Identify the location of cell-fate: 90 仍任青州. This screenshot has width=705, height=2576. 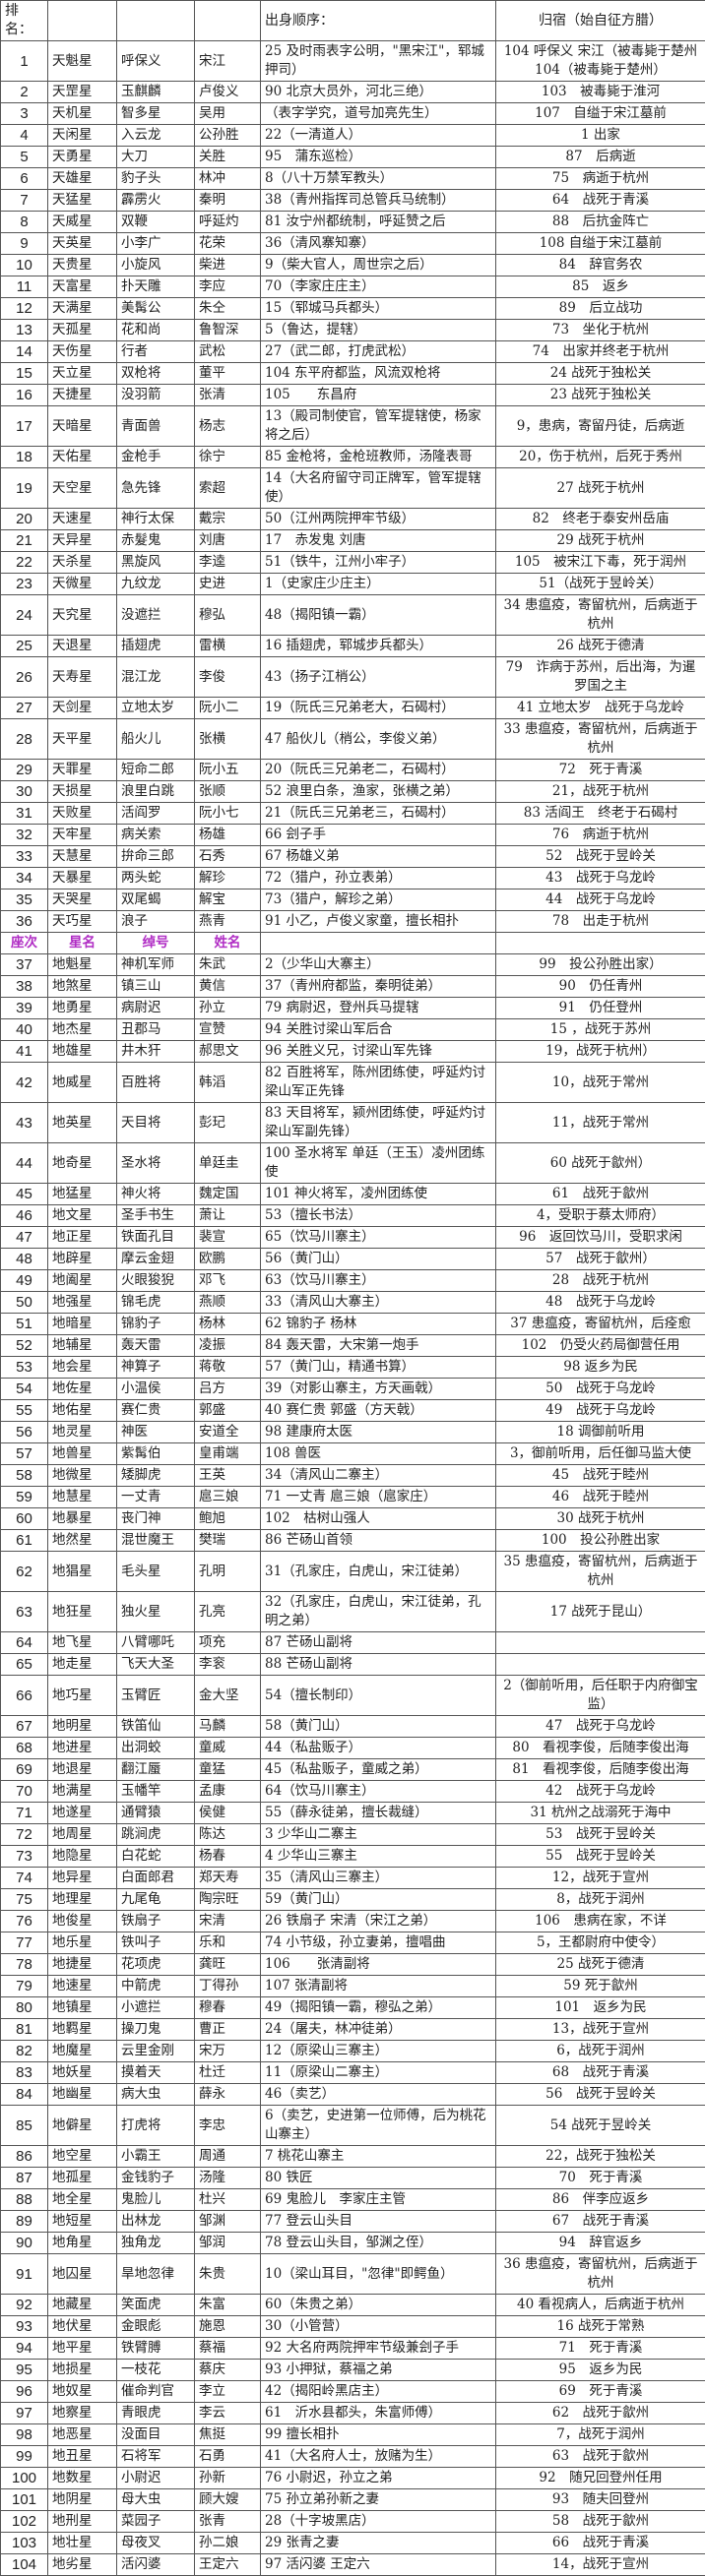
(600, 987).